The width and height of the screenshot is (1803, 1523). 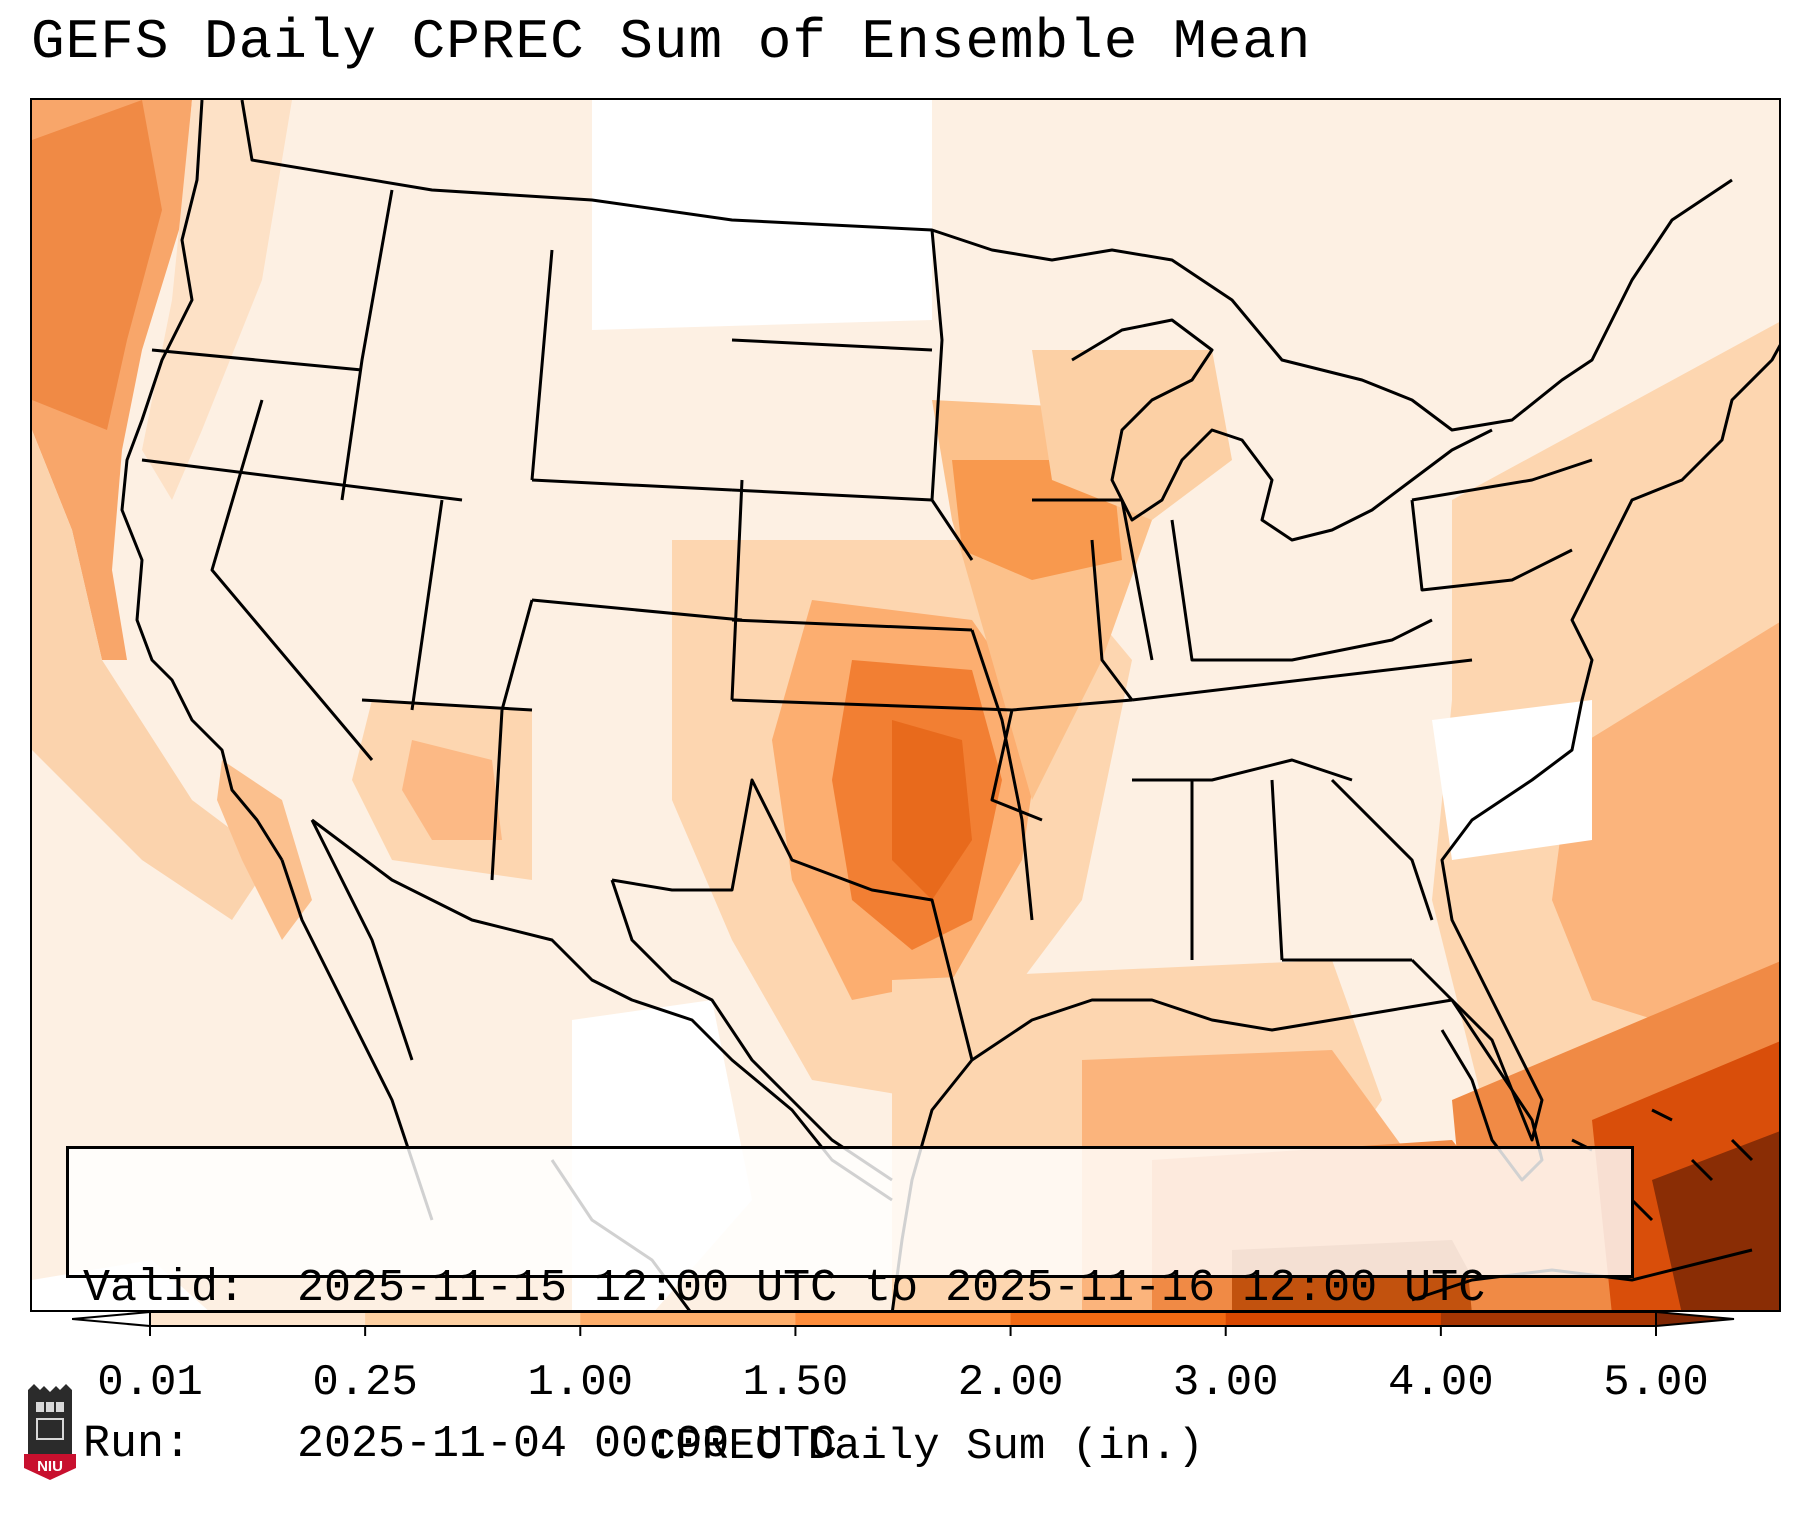 I want to click on run-key: Run:, so click(x=137, y=1444).